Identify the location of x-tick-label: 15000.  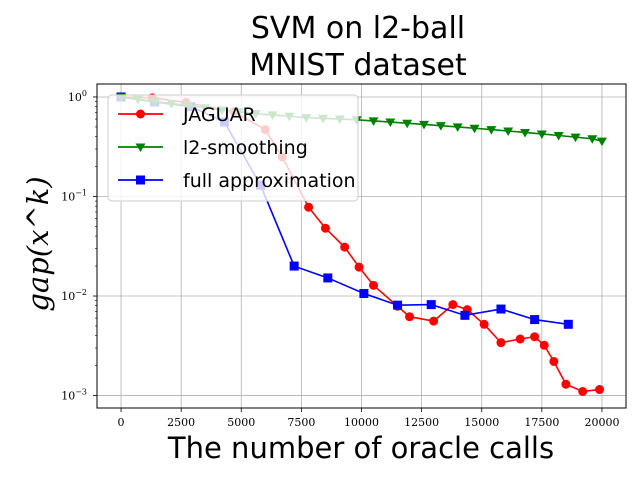
(481, 422).